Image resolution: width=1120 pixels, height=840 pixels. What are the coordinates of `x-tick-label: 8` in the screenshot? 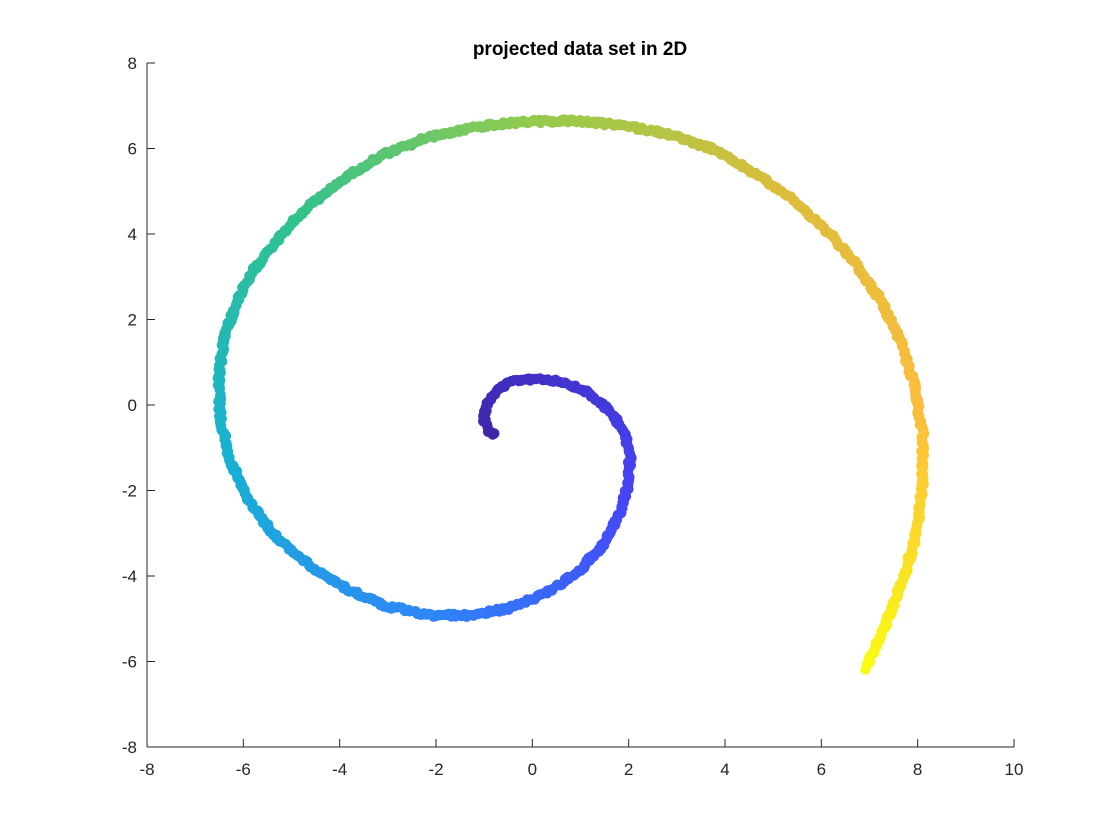 It's located at (917, 769).